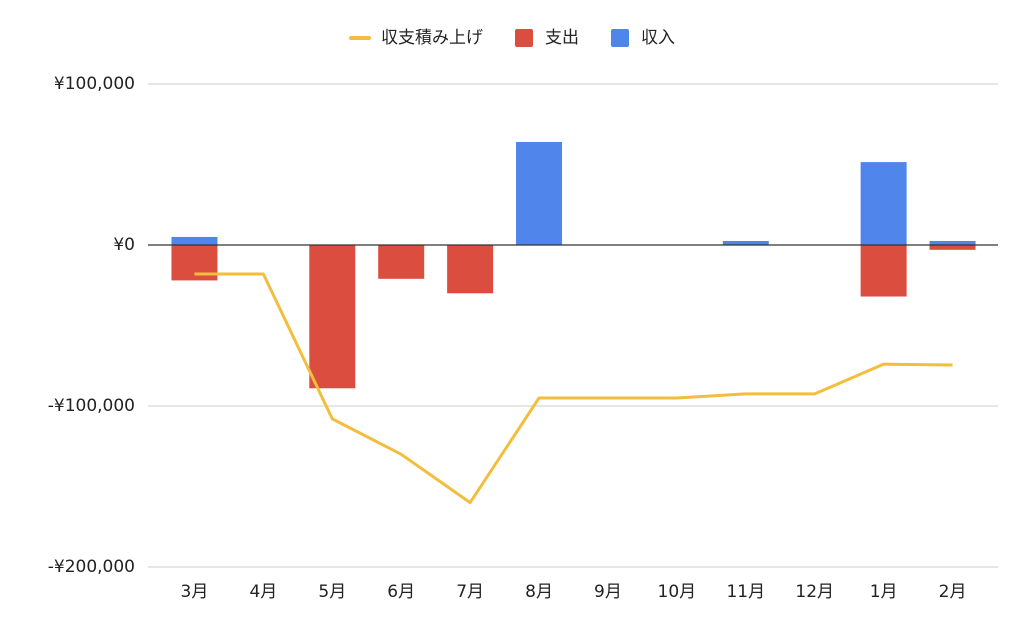  Describe the element at coordinates (658, 38) in the screenshot. I see `legend-label: 収入` at that location.